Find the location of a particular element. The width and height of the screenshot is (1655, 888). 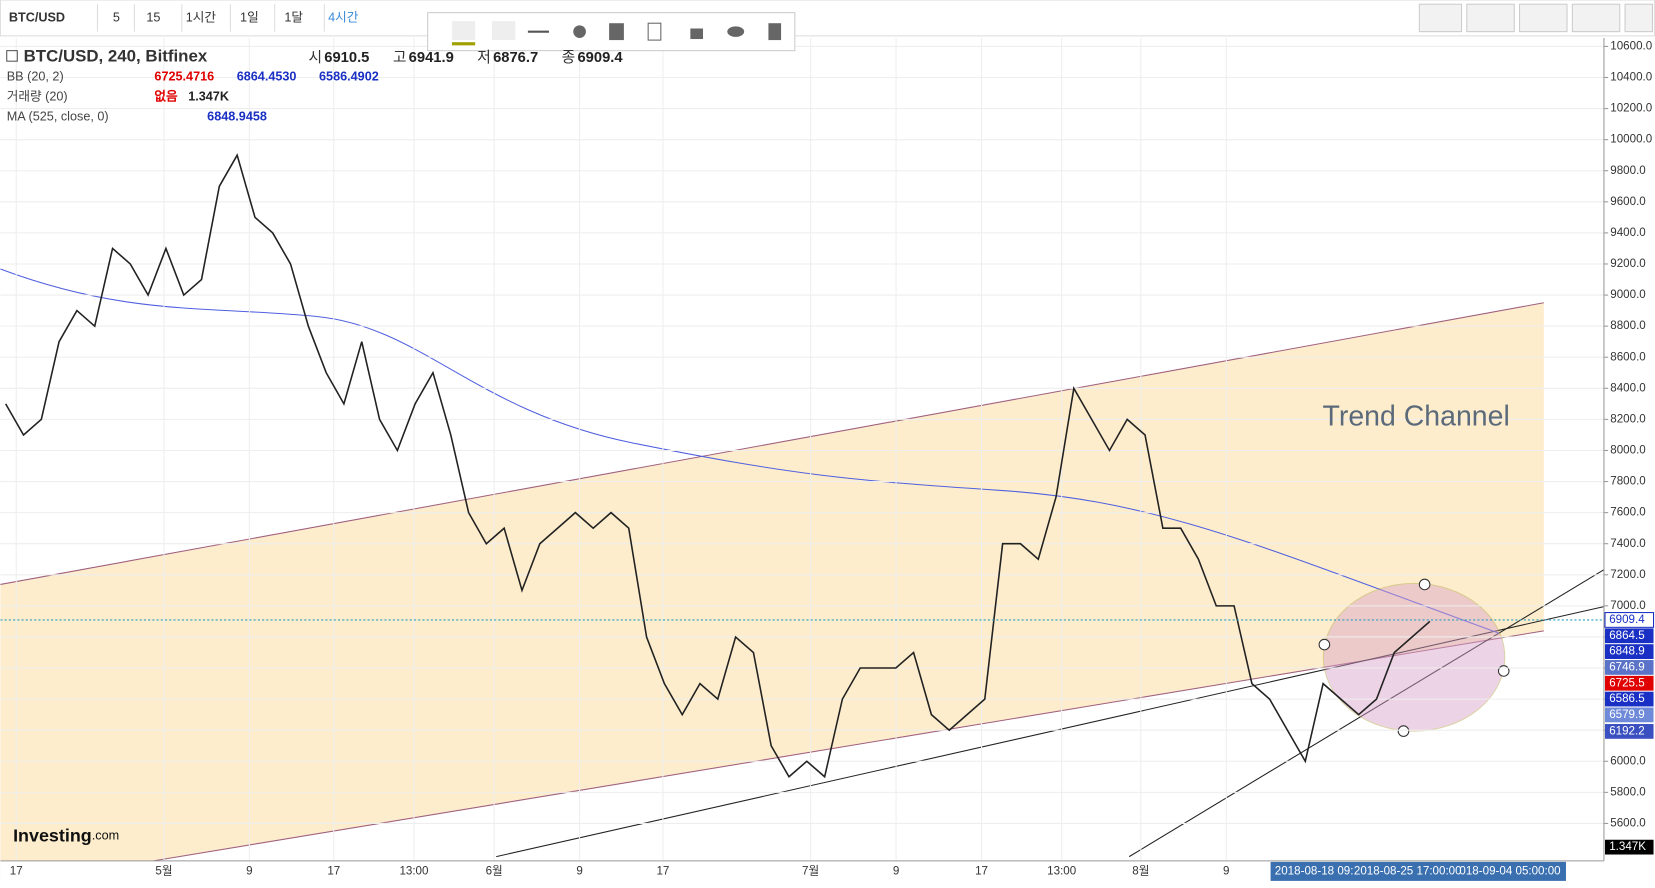

indicator-name: 거래량 (20) is located at coordinates (37, 96).